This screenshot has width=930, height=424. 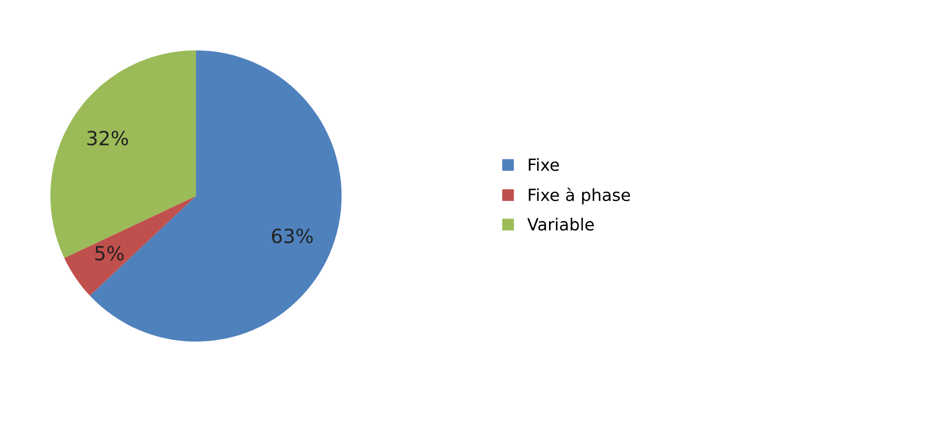 I want to click on data-label: 63%, so click(x=292, y=236).